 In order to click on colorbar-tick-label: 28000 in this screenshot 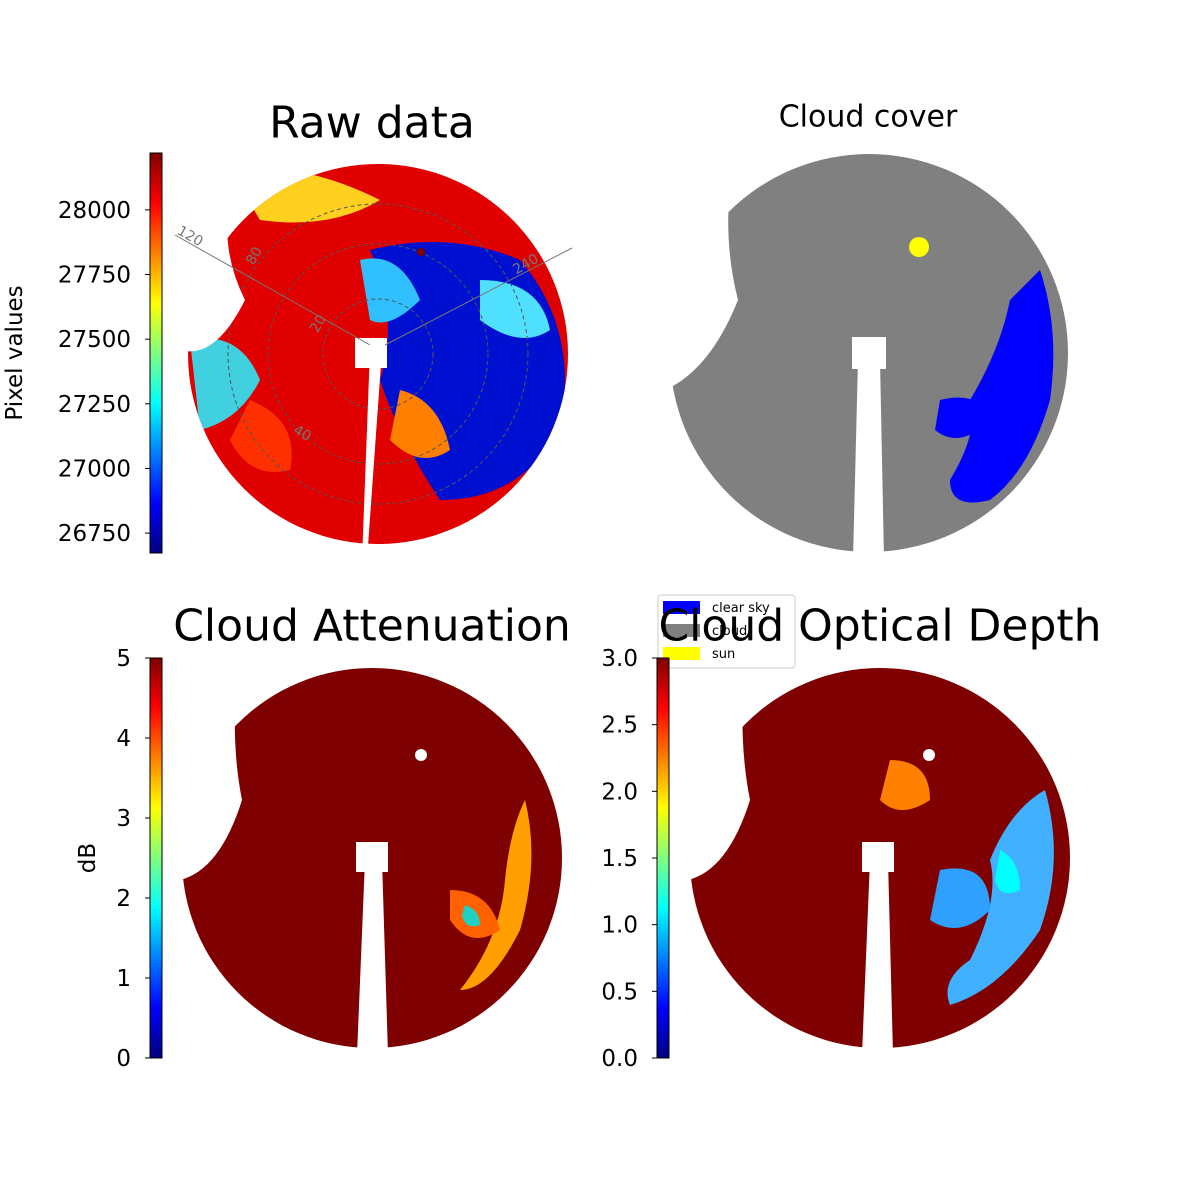, I will do `click(94, 211)`.